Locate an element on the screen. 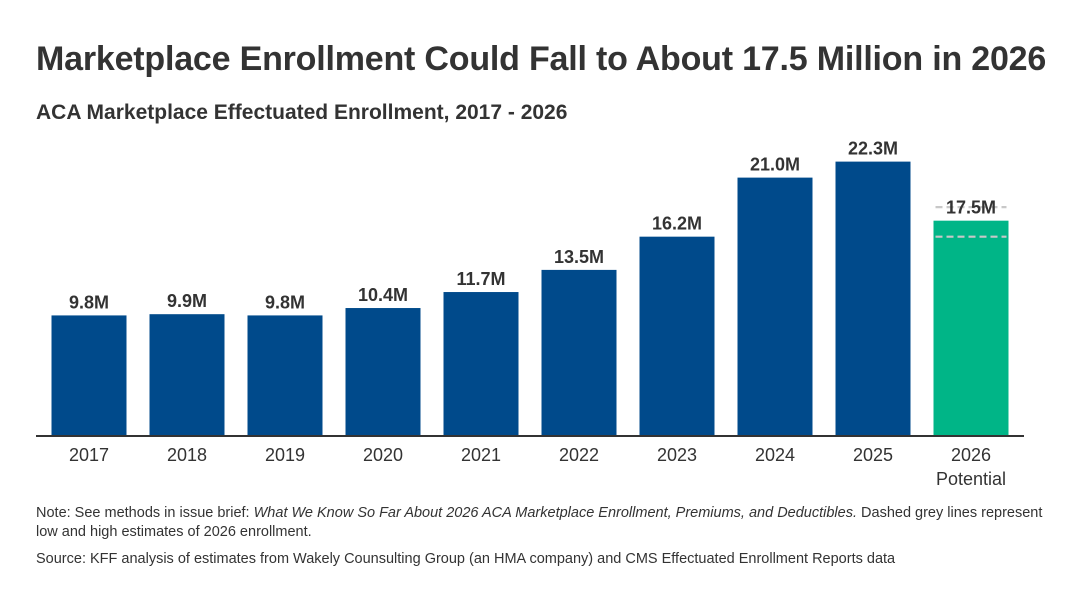  x-tick-sublabel-2026: Potential is located at coordinates (971, 479).